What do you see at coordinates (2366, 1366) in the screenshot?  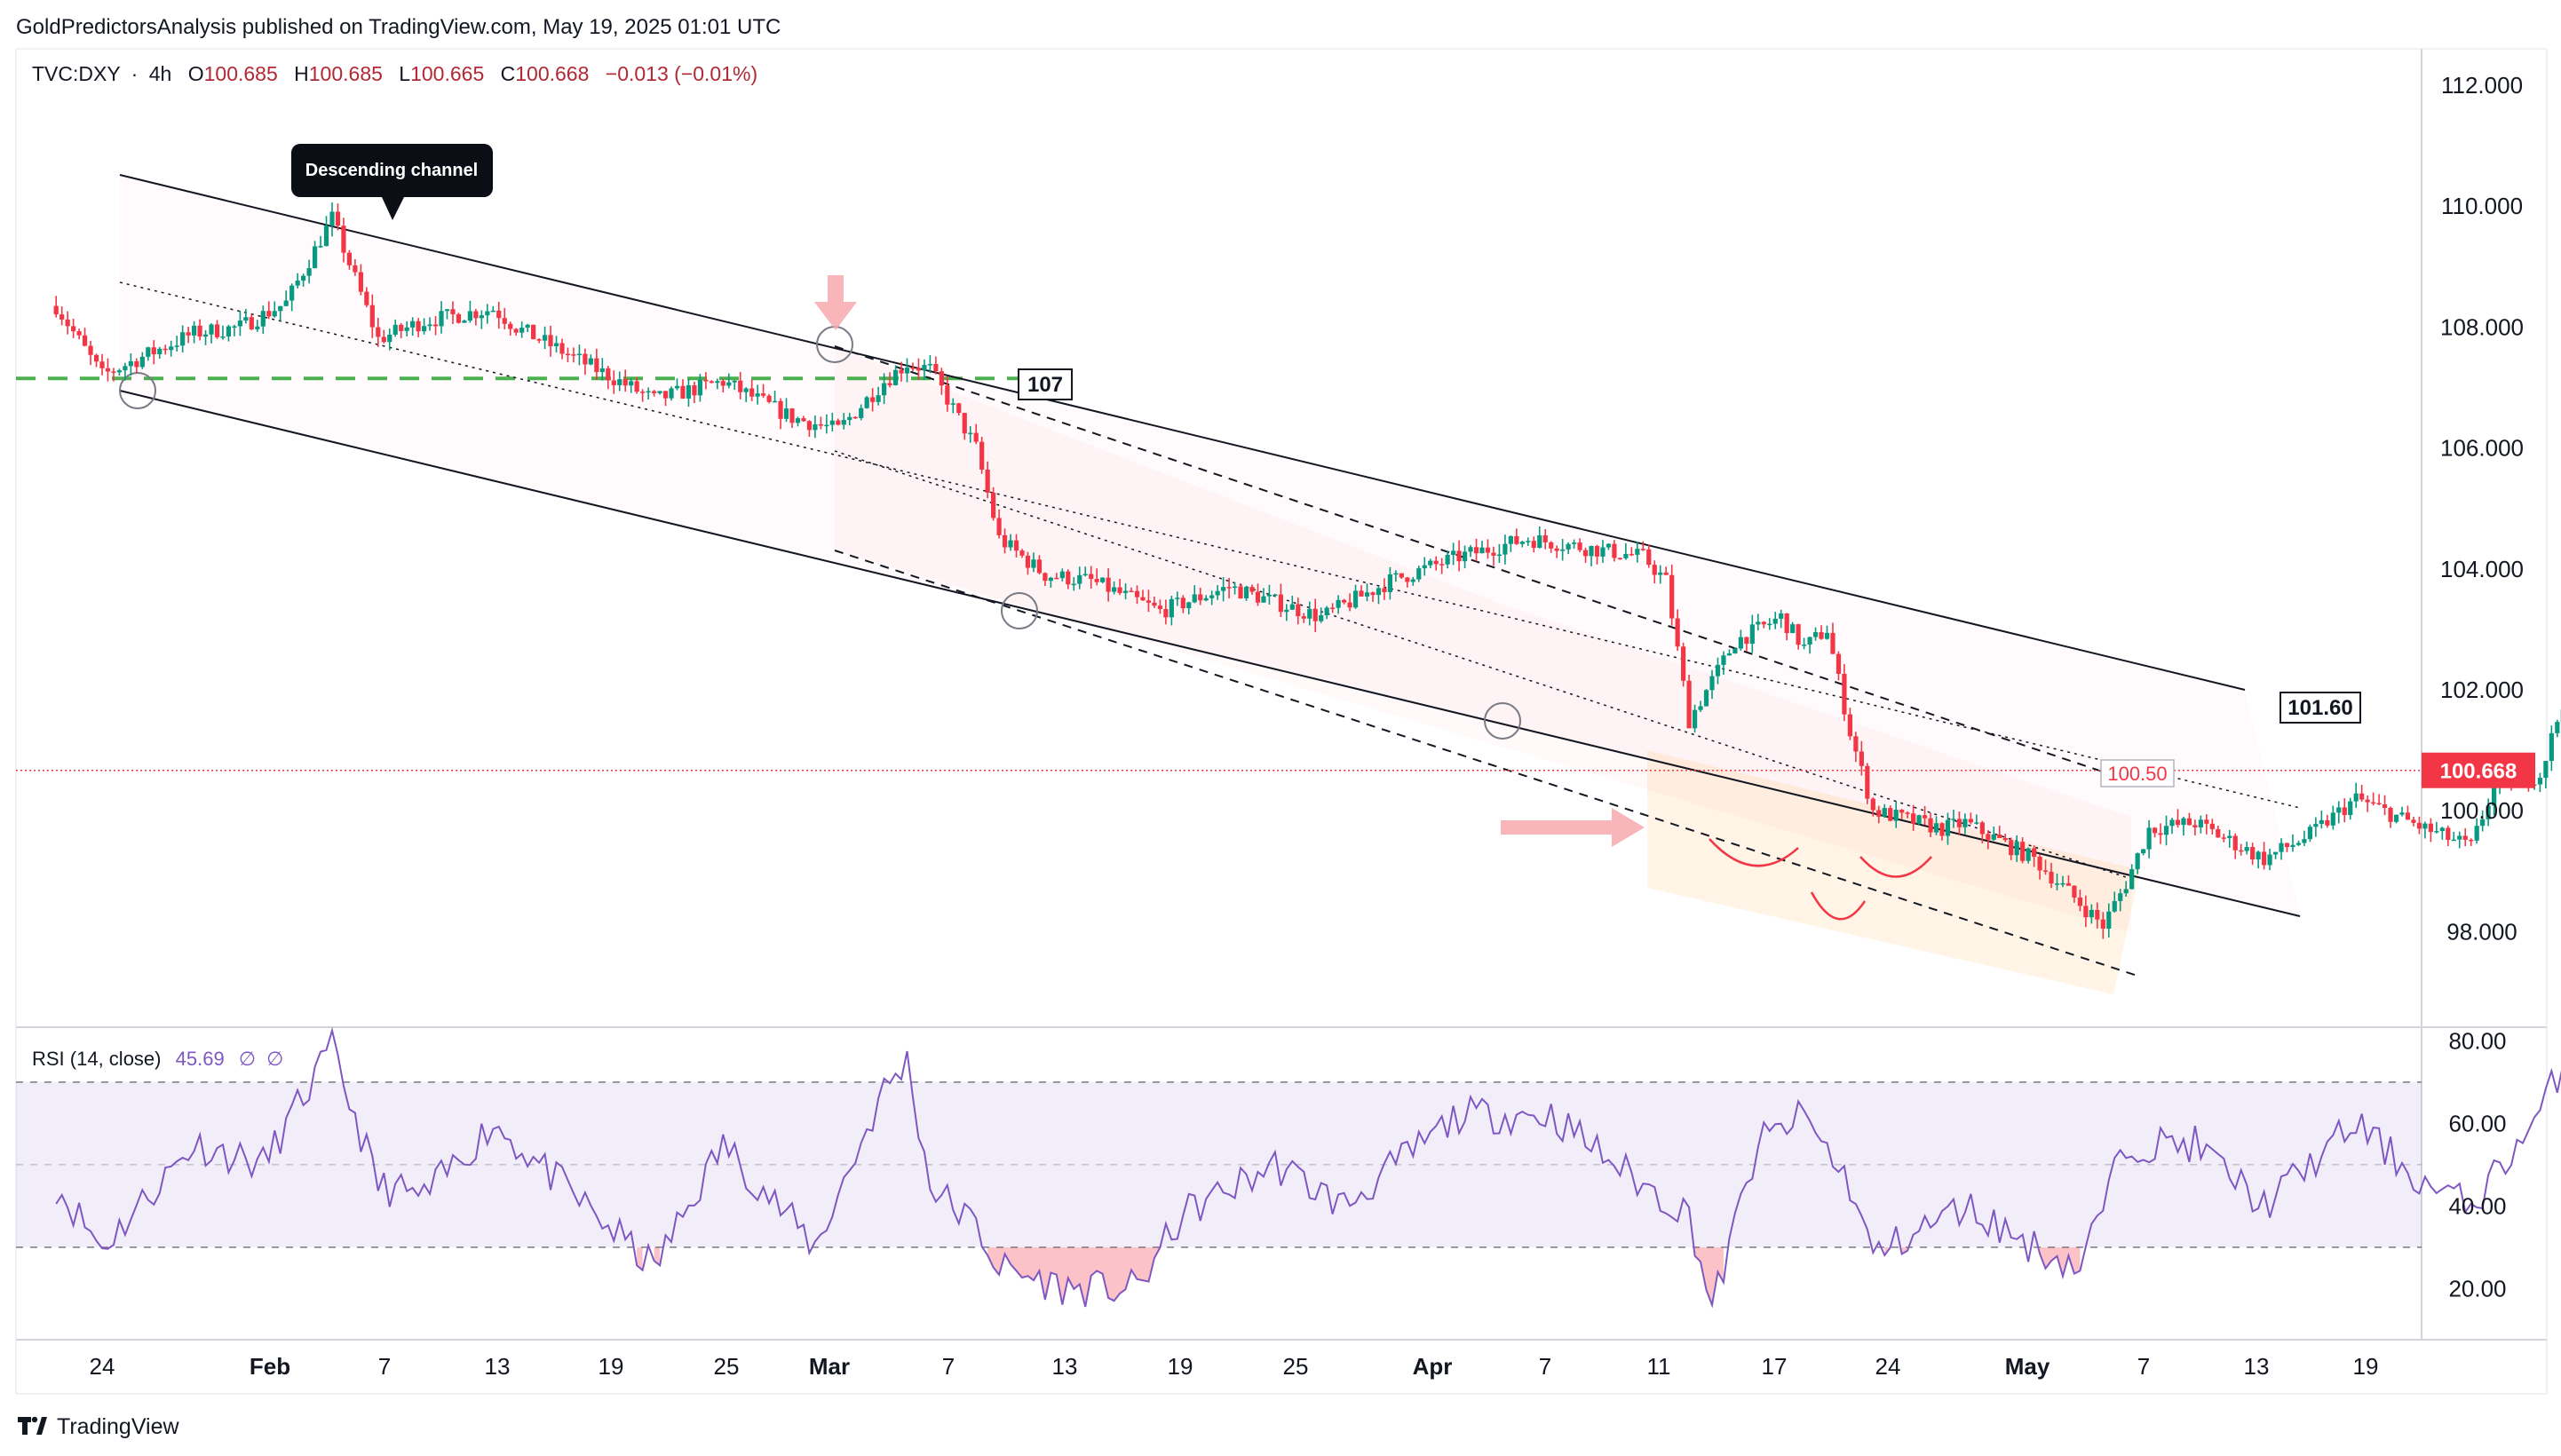 I see `time-tick-label: 19` at bounding box center [2366, 1366].